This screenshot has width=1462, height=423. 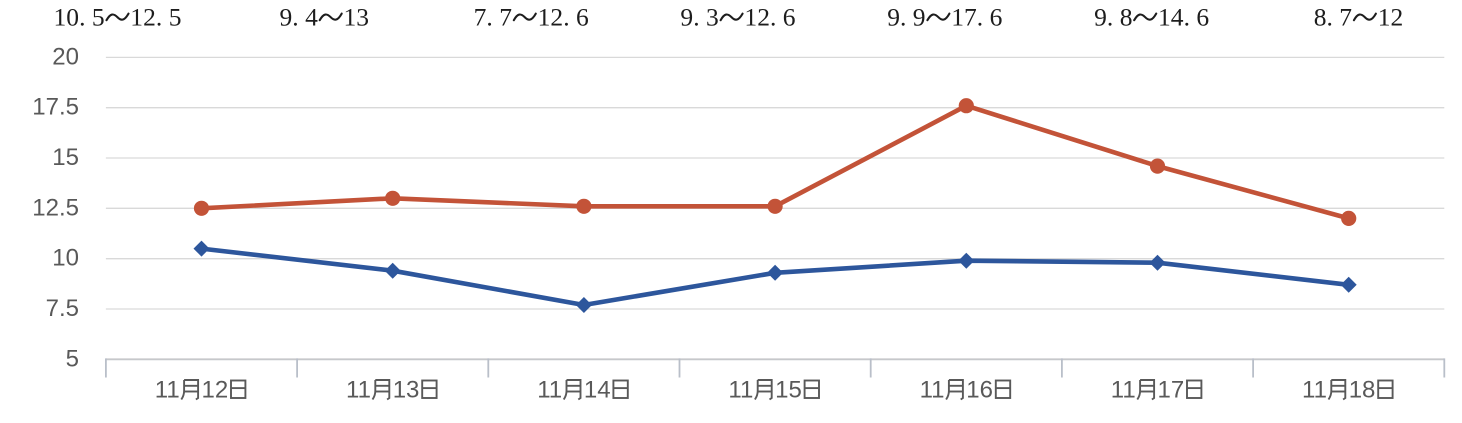 I want to click on svg-text: 17.5, so click(x=55, y=107).